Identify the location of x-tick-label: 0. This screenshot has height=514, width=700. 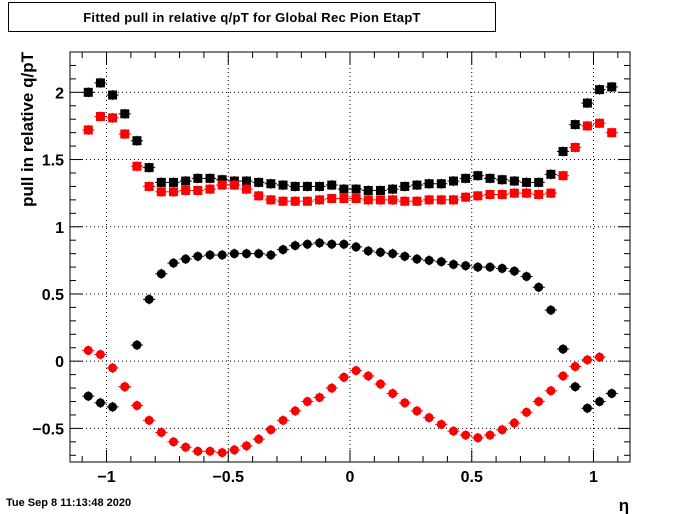
(350, 477).